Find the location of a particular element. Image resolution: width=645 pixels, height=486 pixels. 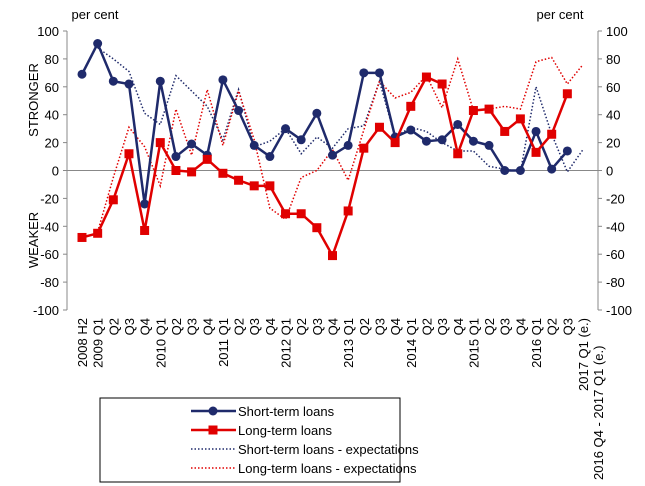

y-tick-label: 60 is located at coordinates (52, 87).